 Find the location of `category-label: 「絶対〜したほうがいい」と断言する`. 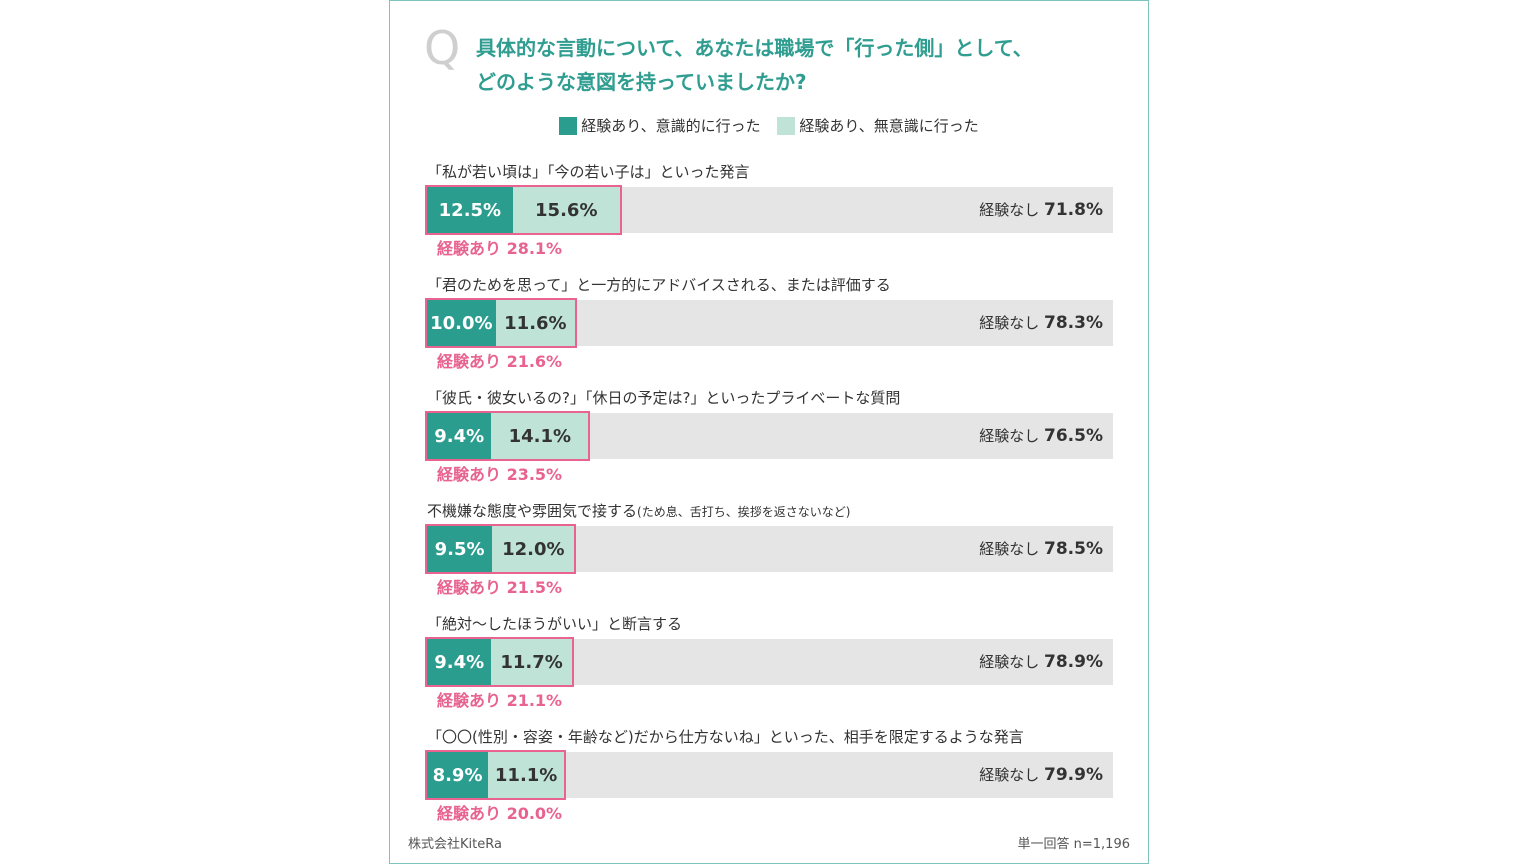

category-label: 「絶対〜したほうがいい」と断言する is located at coordinates (554, 623).